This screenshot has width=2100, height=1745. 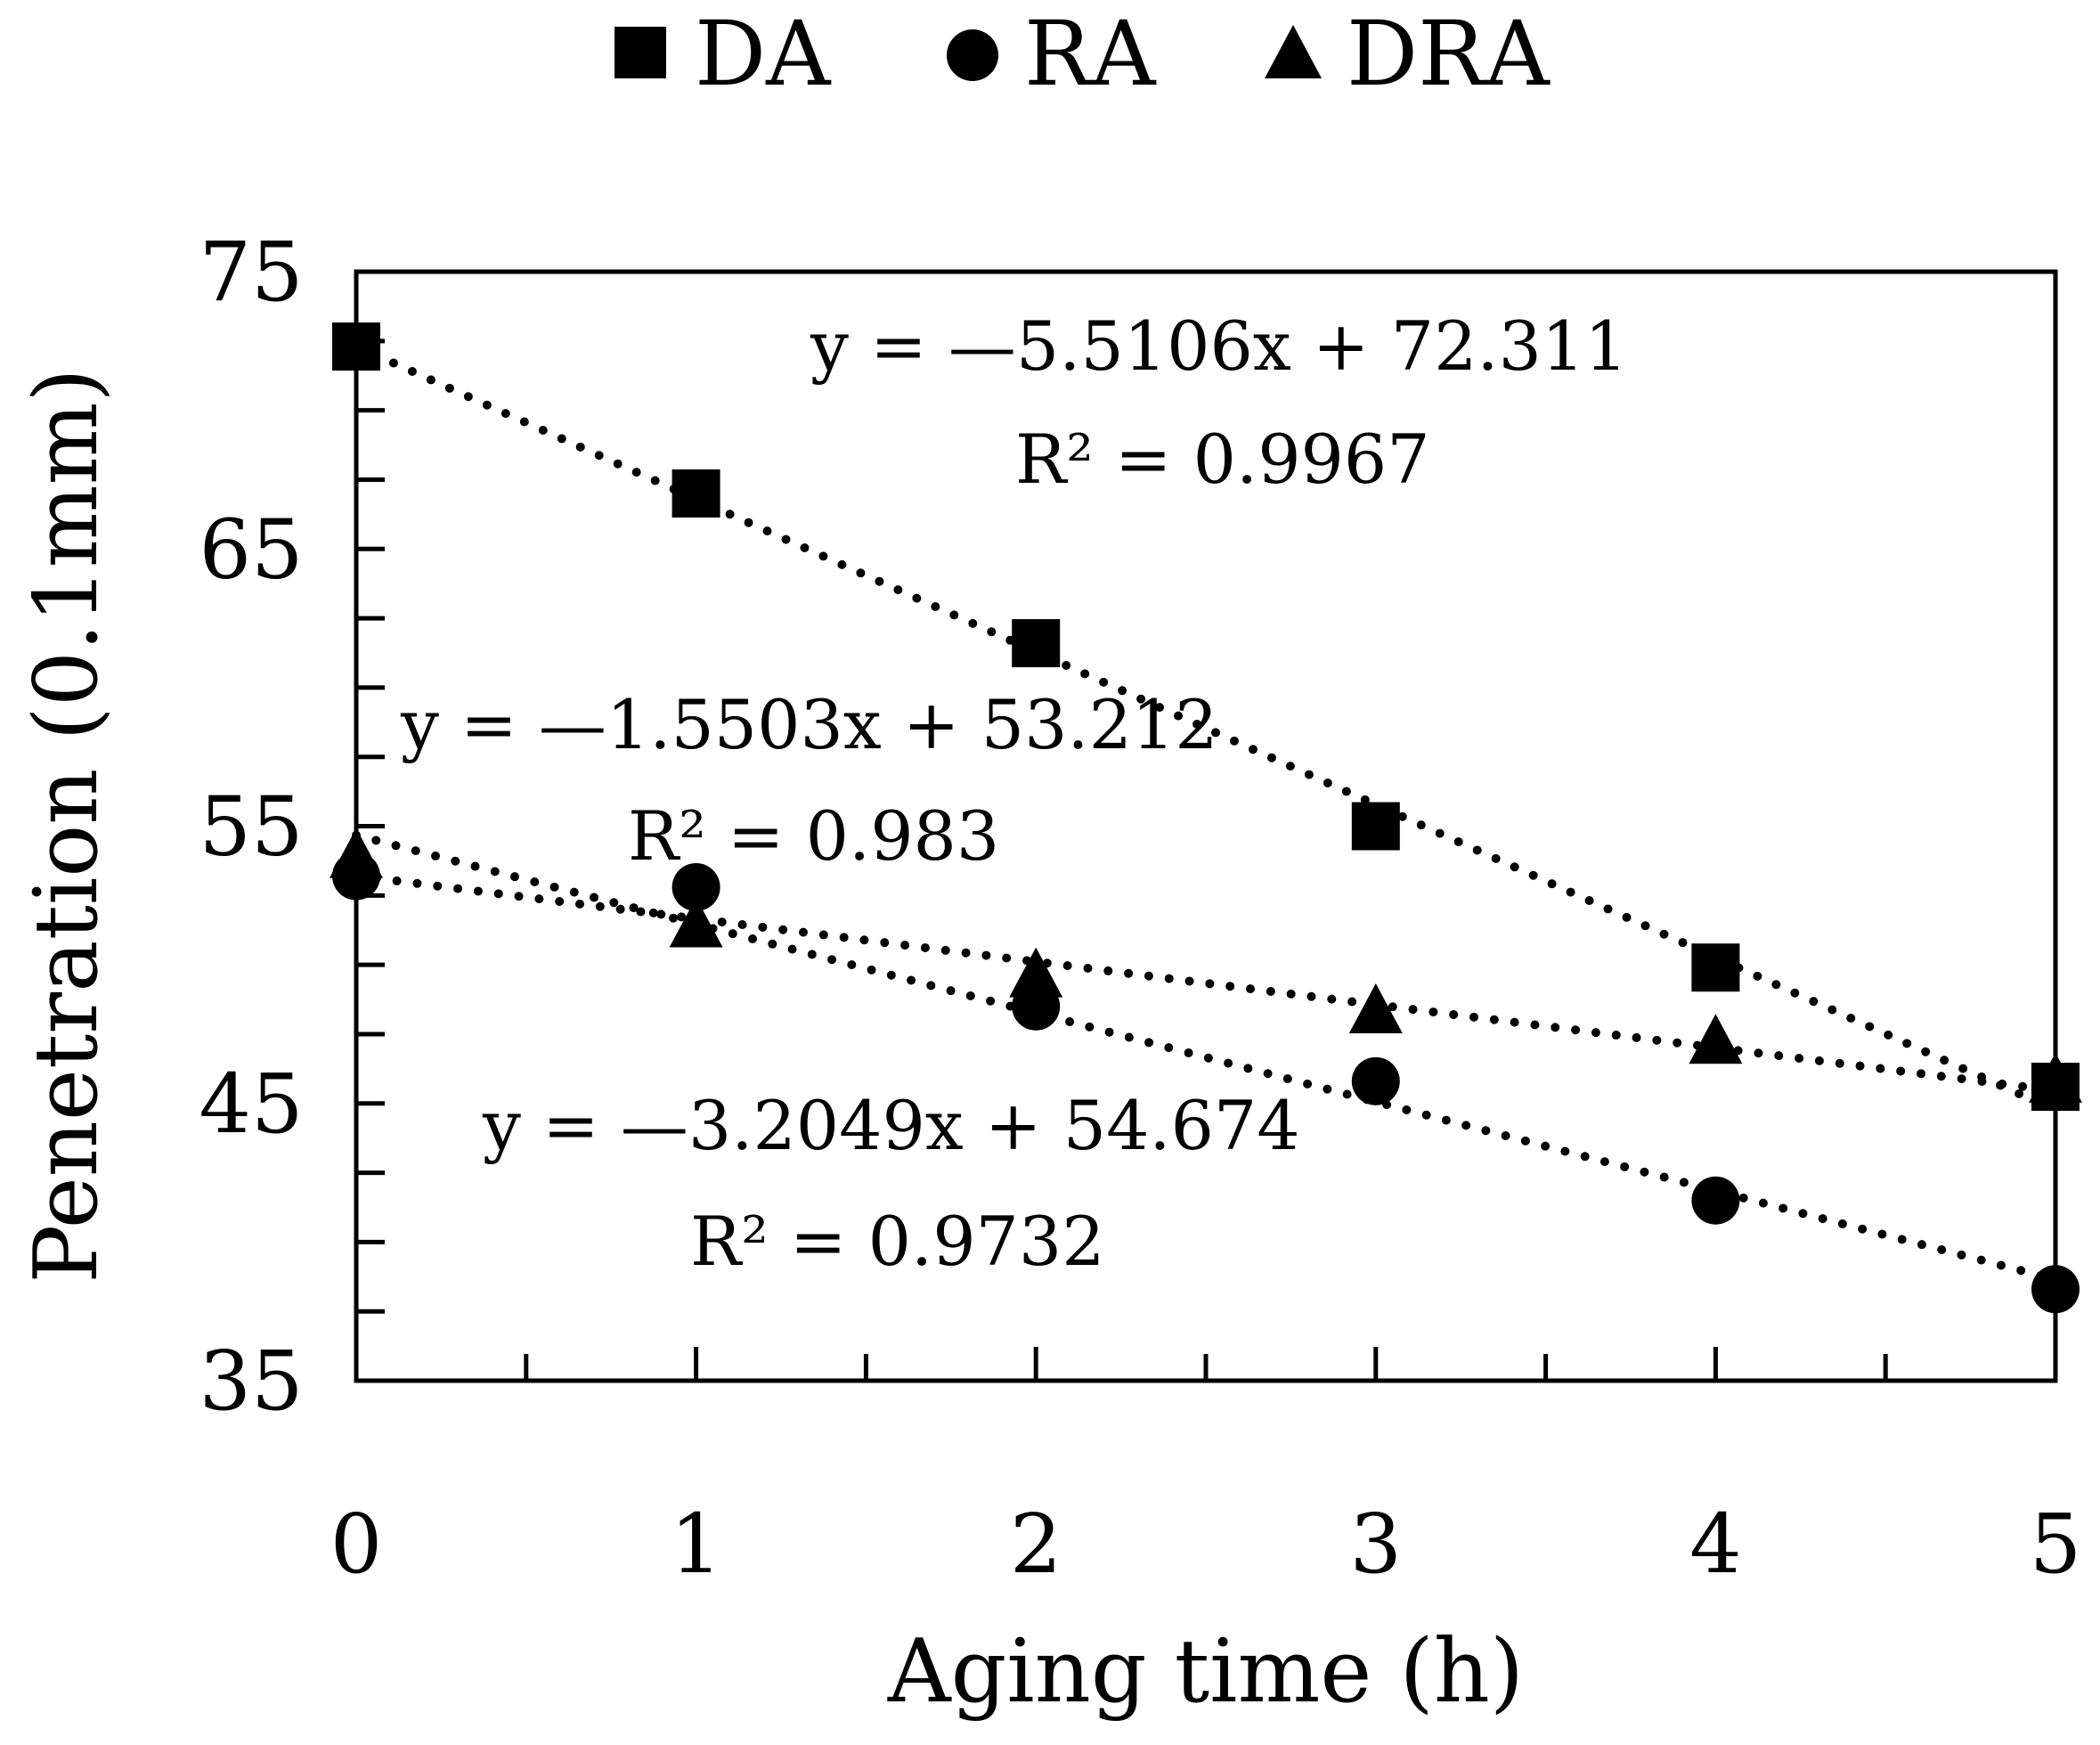 What do you see at coordinates (1219, 346) in the screenshot?
I see `da-equation: y = —5.5106x + 72.311` at bounding box center [1219, 346].